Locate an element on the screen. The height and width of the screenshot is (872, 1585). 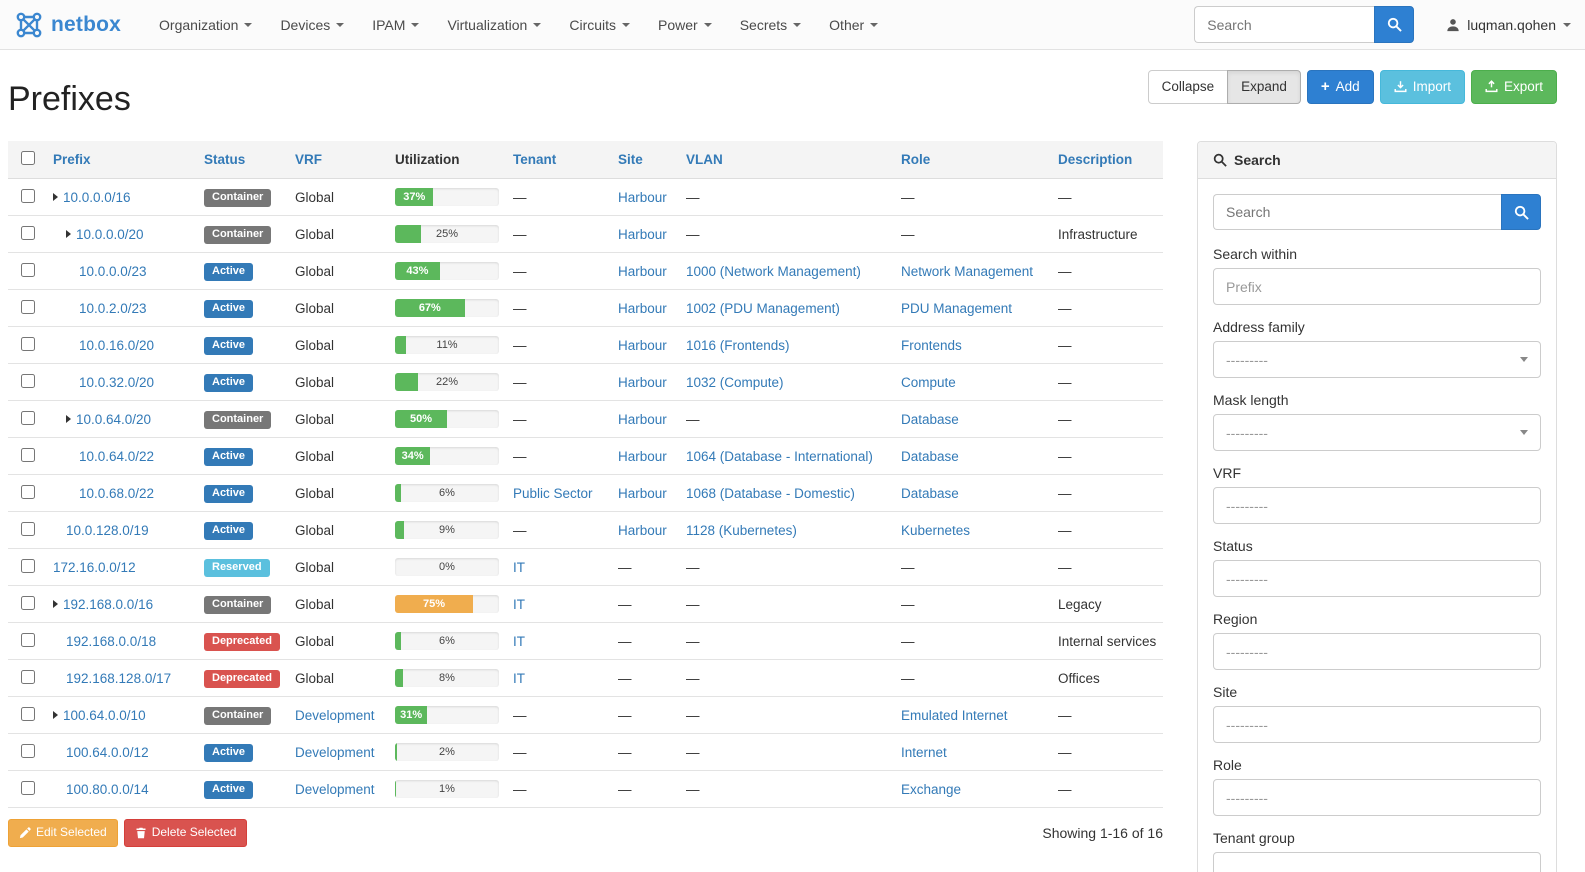
nav-item-secrets: Secrets is located at coordinates (770, 25).